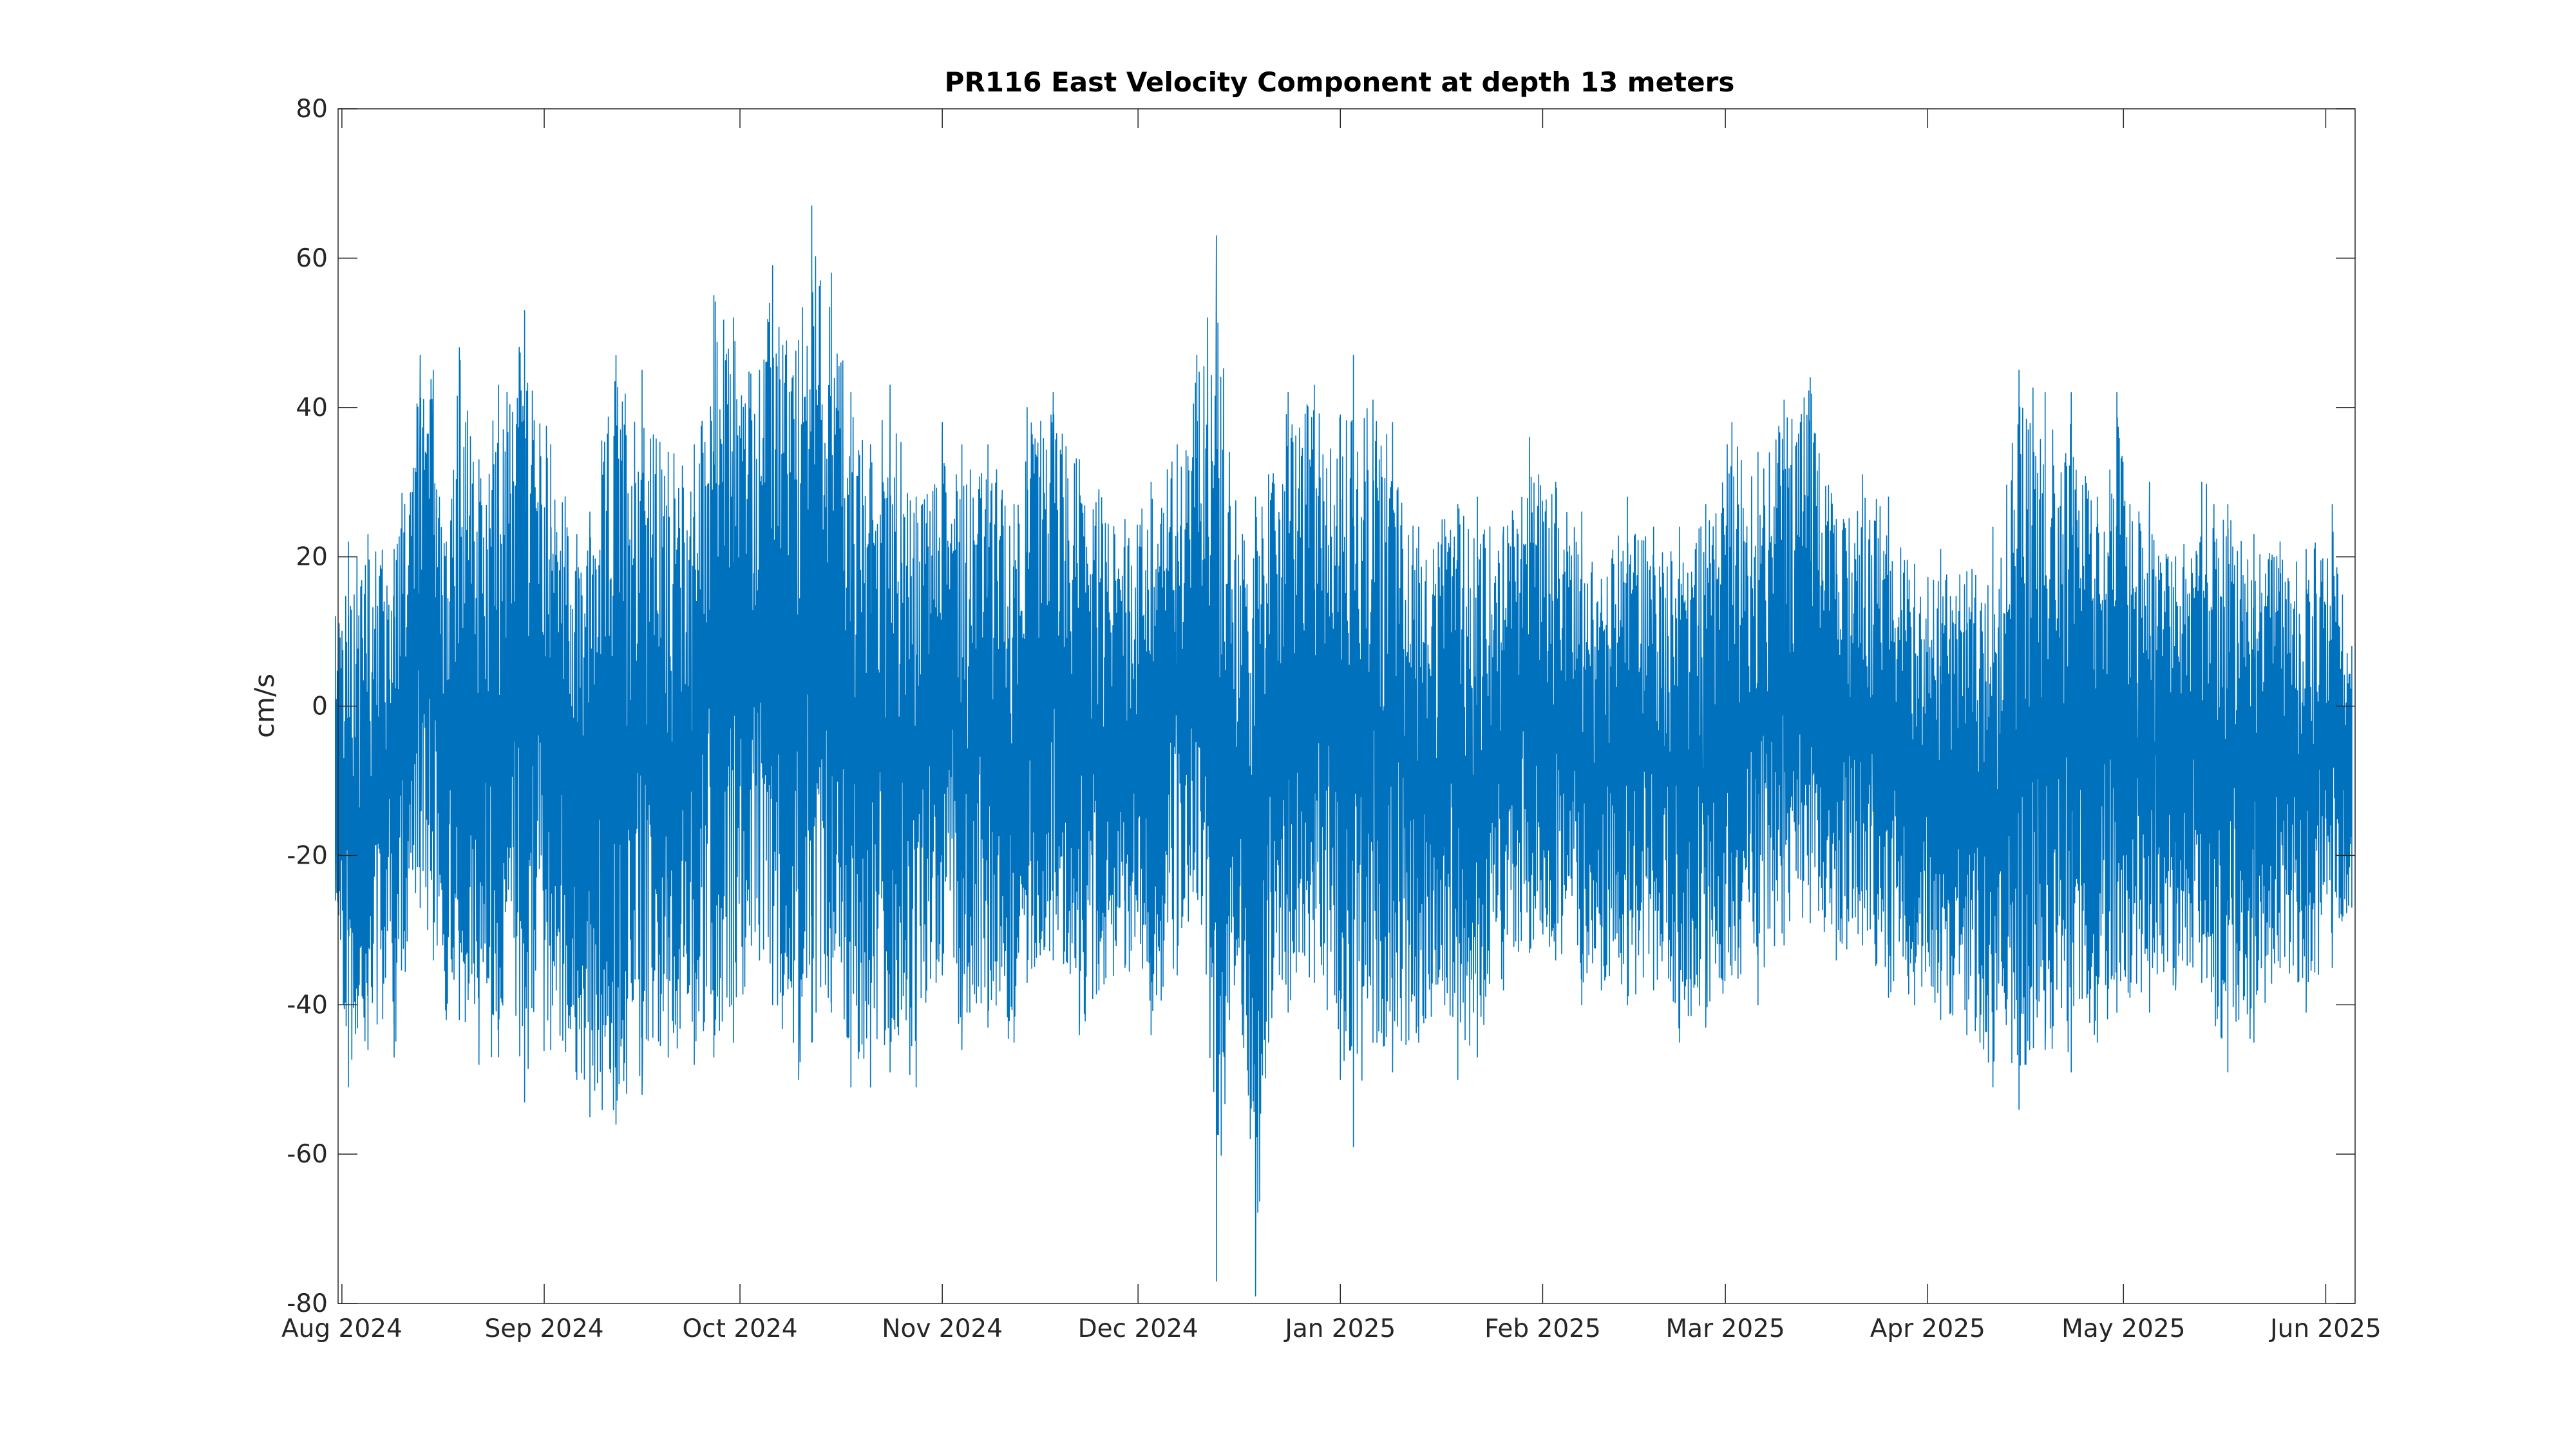 The image size is (2576, 1449). Describe the element at coordinates (312, 407) in the screenshot. I see `y-tick-label: 40` at that location.